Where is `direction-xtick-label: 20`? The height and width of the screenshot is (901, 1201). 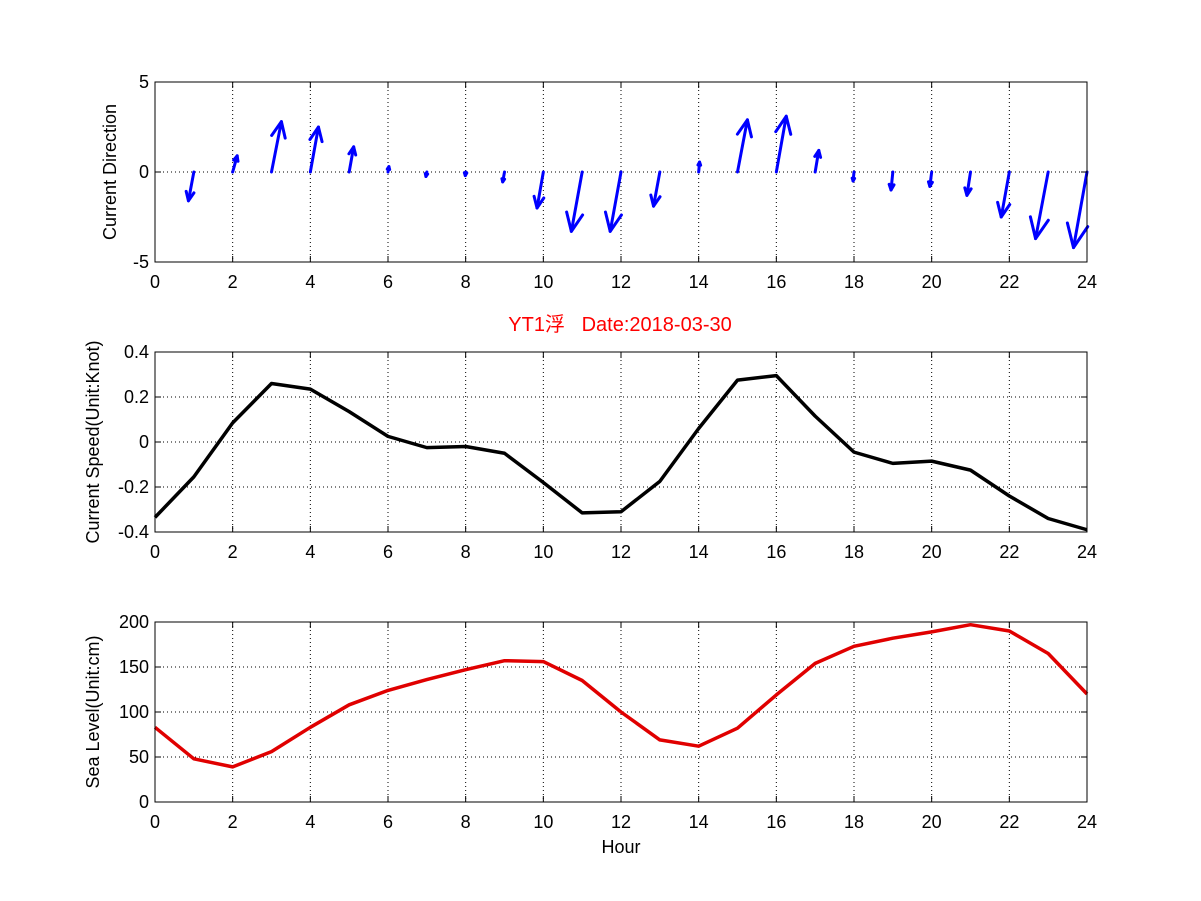
direction-xtick-label: 20 is located at coordinates (932, 282).